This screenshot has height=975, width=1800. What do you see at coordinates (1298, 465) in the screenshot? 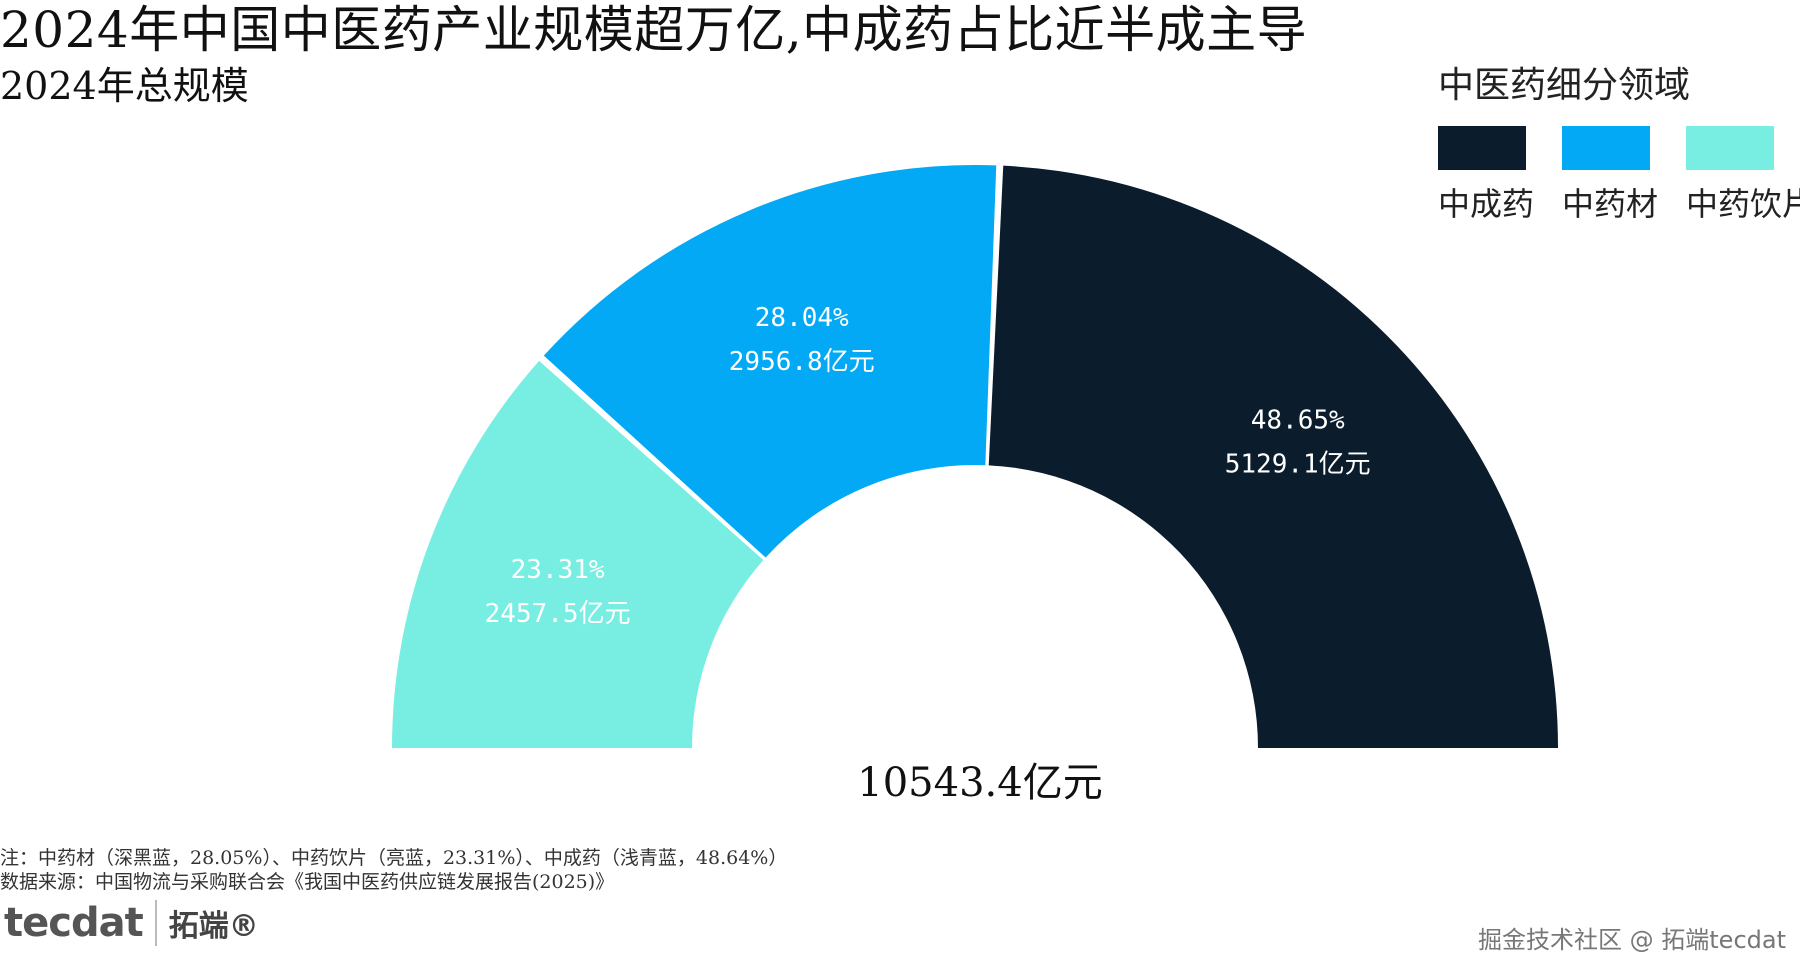
I see `slice-value-label-2: 5129.1亿元` at bounding box center [1298, 465].